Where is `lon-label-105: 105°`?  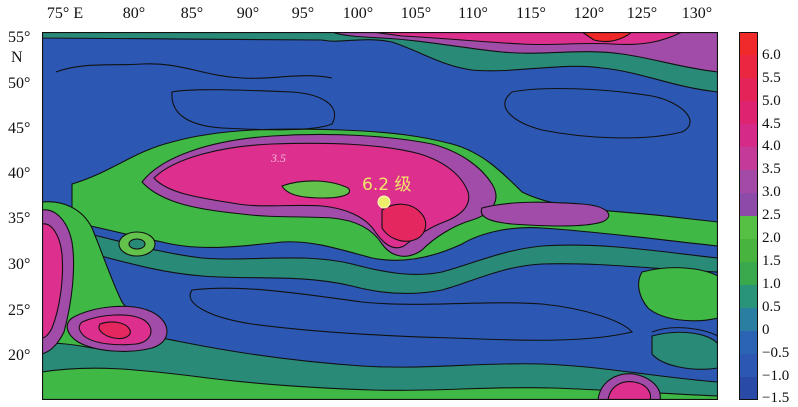
lon-label-105: 105° is located at coordinates (416, 14).